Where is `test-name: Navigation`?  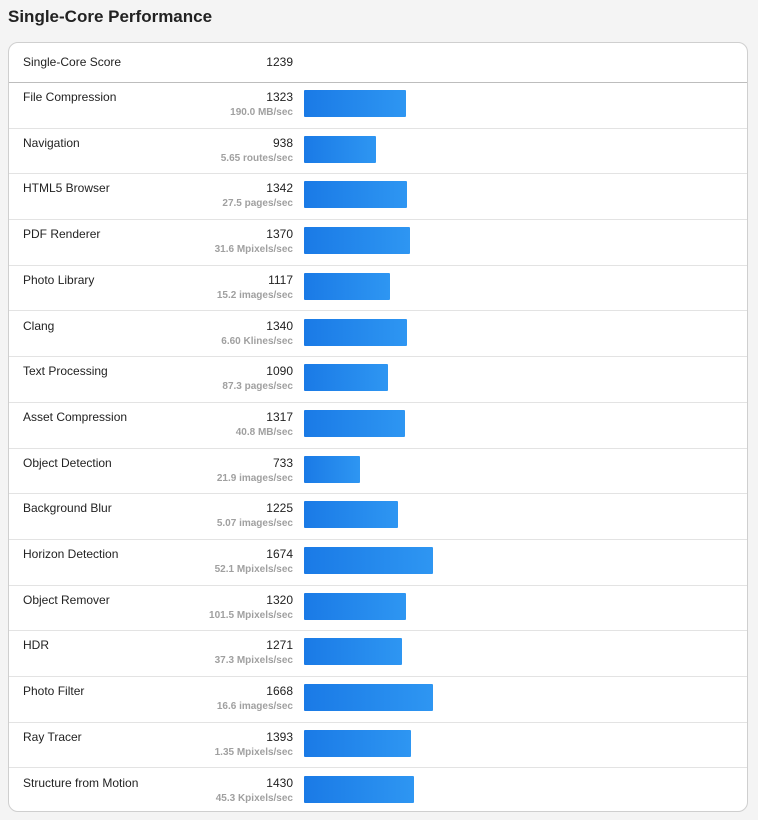
test-name: Navigation is located at coordinates (51, 142).